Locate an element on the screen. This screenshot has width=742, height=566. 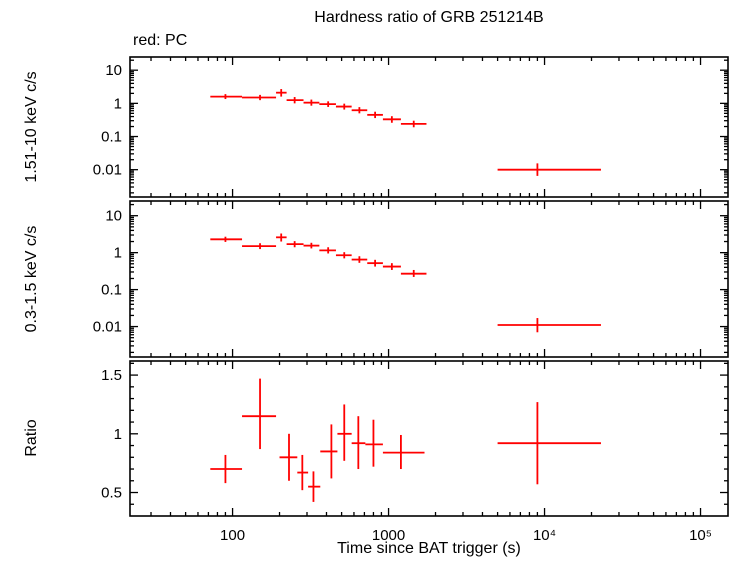
chart-title: Hardness ratio of GRB 251214B is located at coordinates (428, 17).